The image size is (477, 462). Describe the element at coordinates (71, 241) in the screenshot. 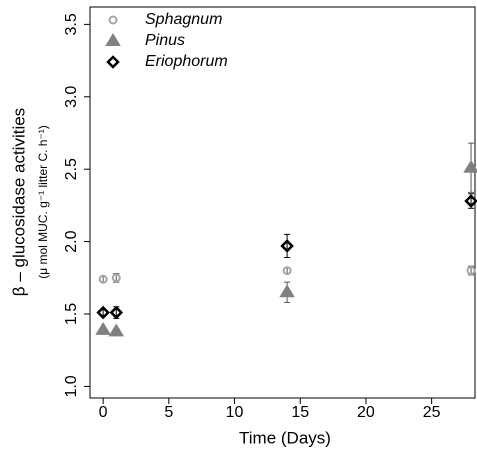

I see `y-tick-label: 2.0` at that location.